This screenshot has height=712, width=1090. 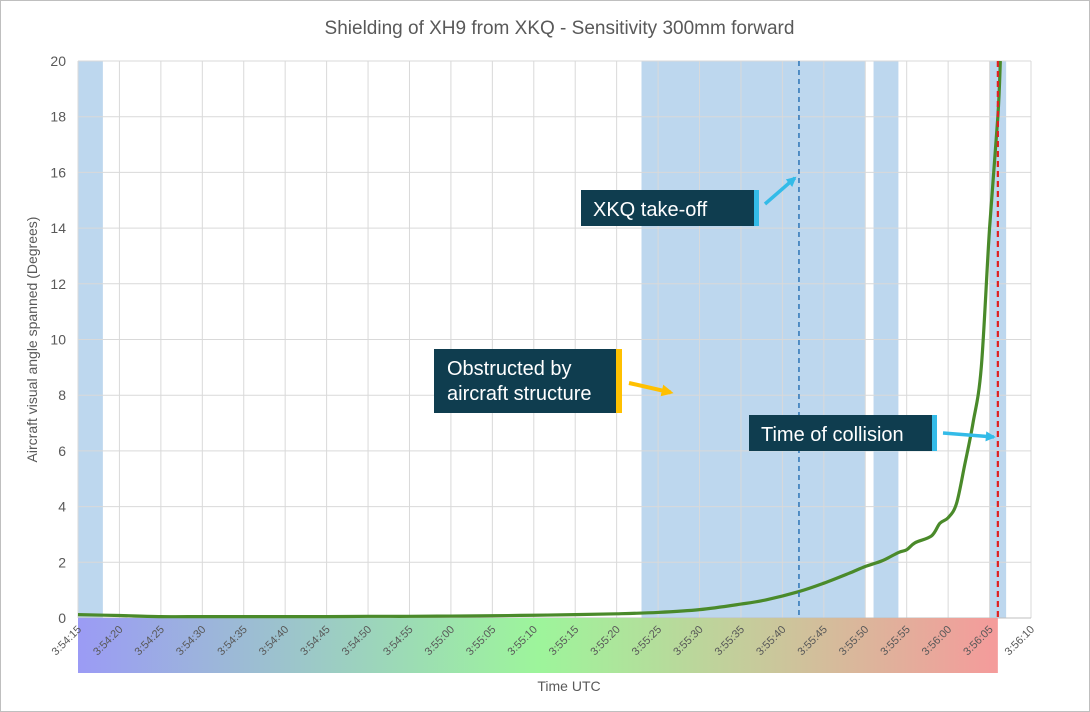 What do you see at coordinates (58, 340) in the screenshot?
I see `y-tick-label-5: 10` at bounding box center [58, 340].